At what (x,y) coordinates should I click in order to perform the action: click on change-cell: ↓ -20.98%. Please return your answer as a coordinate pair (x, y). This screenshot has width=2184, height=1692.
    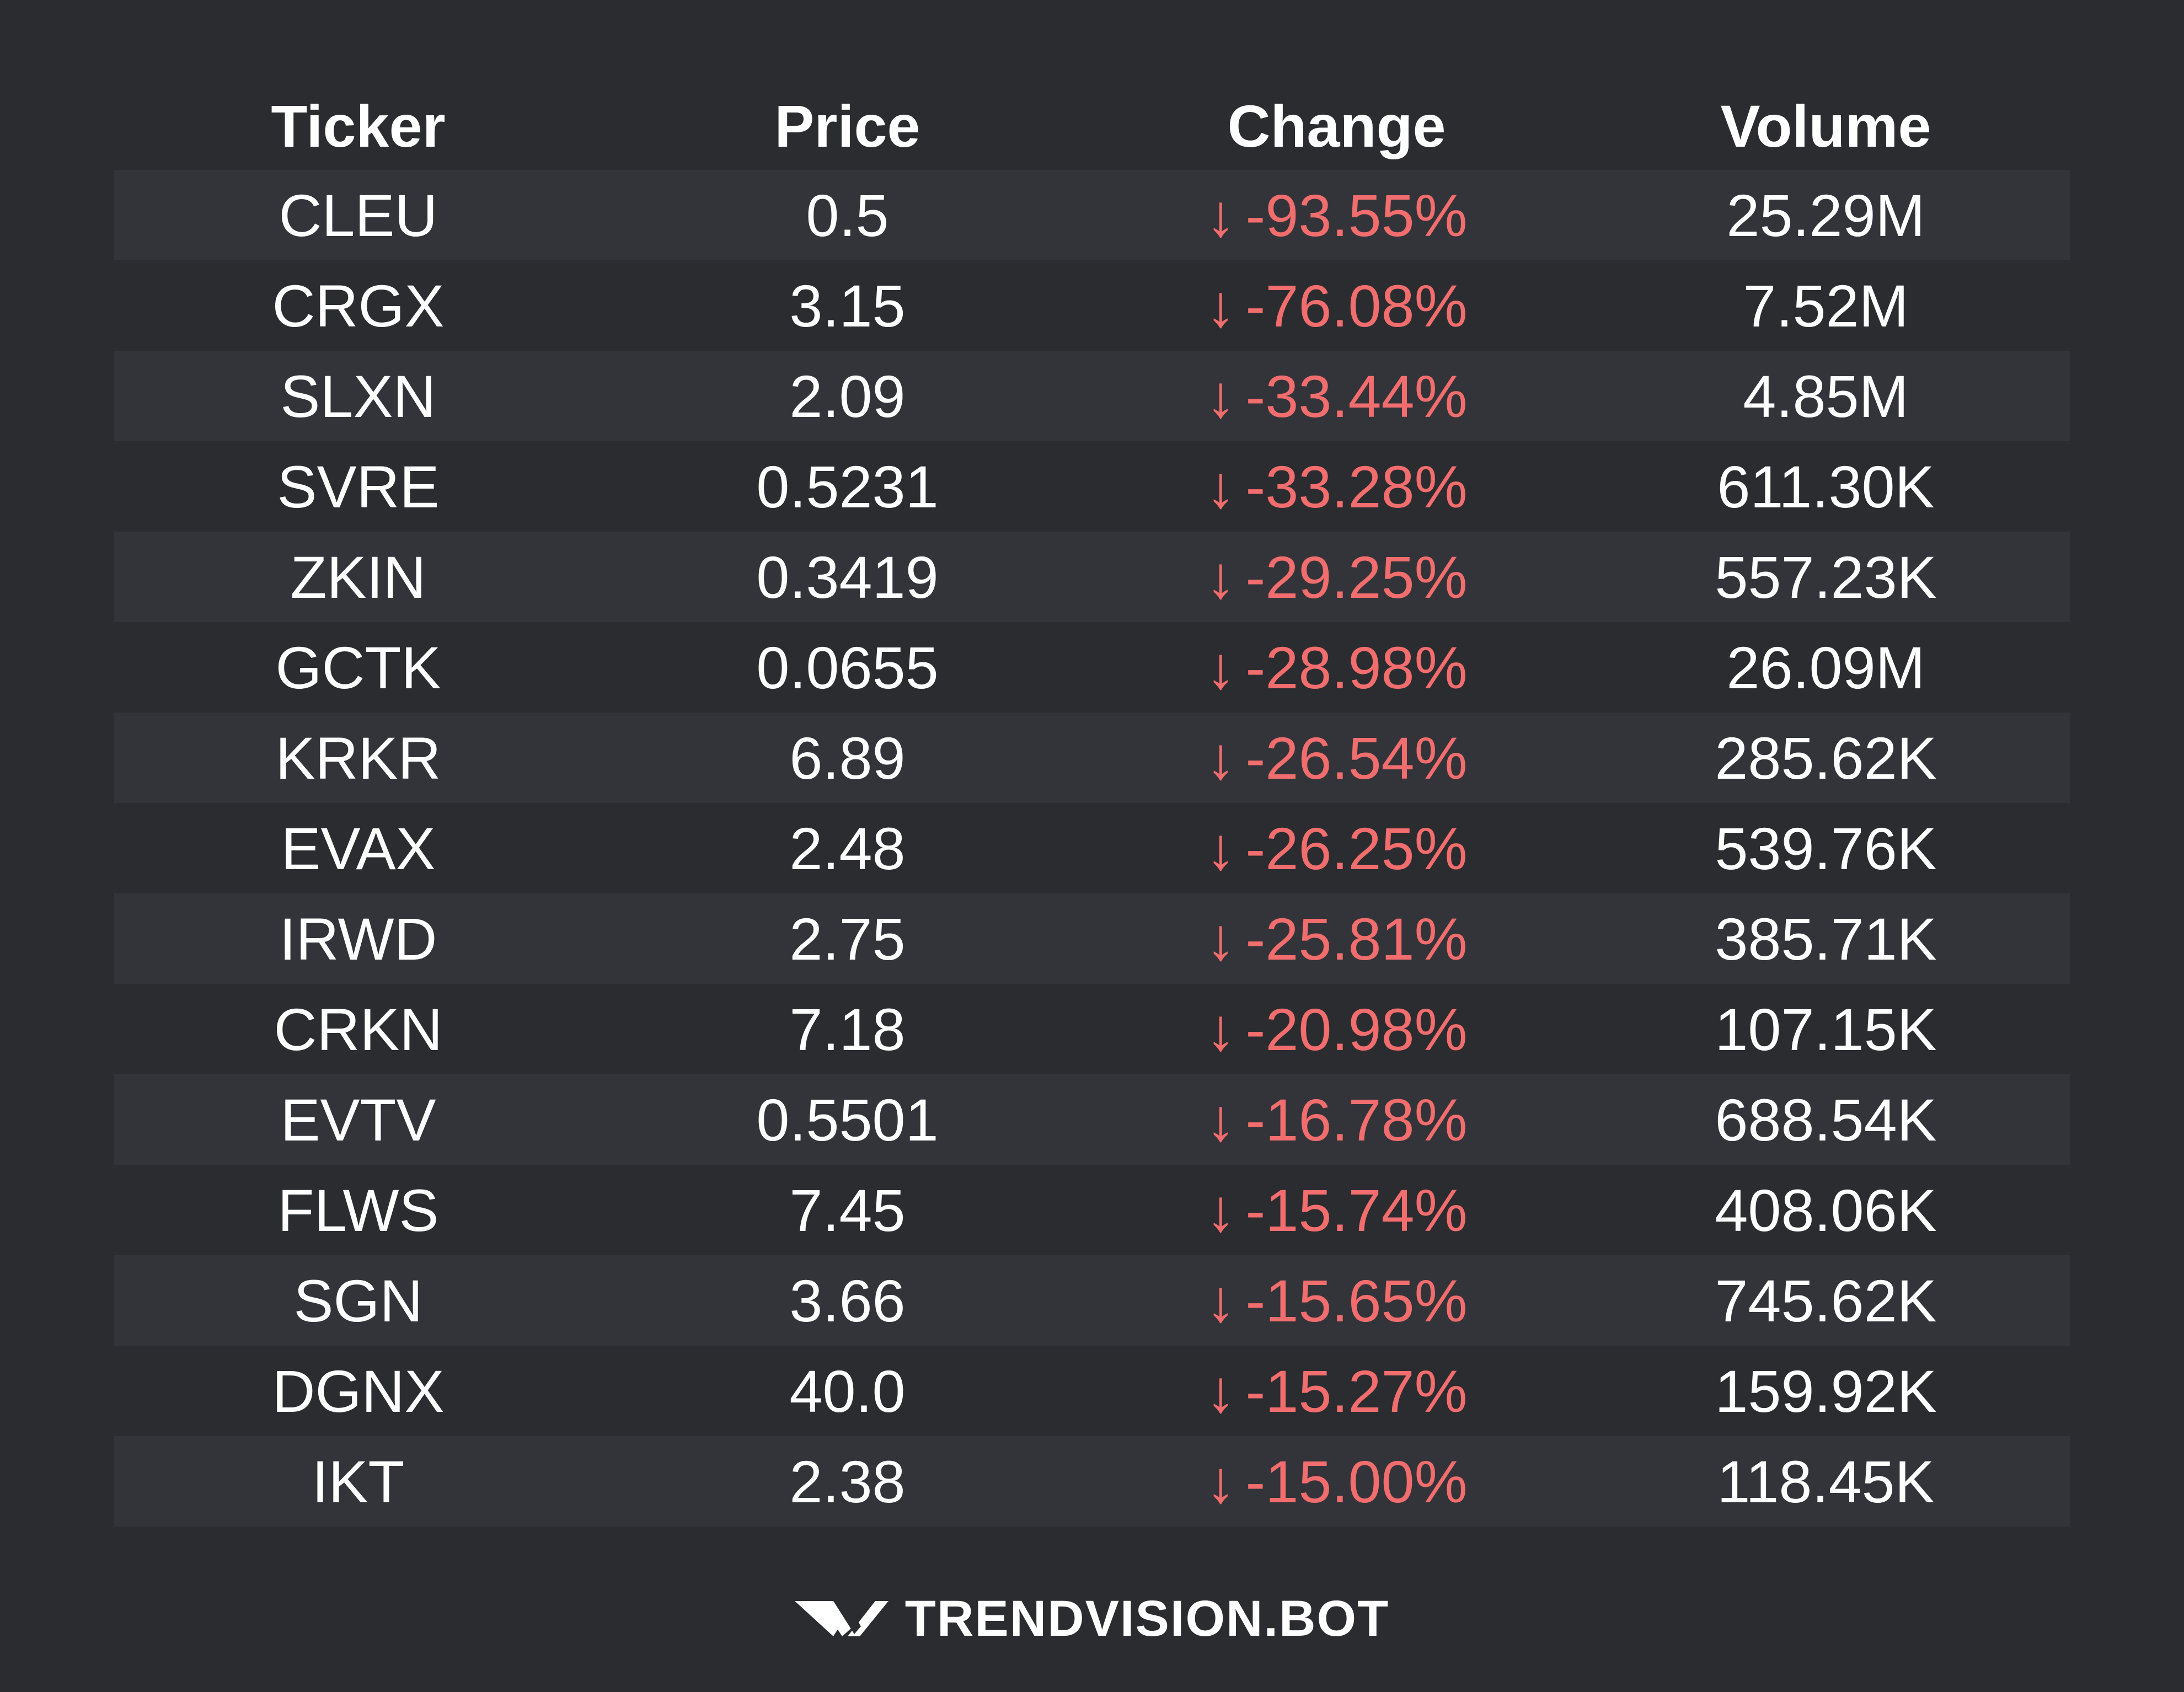
    Looking at the image, I should click on (1336, 1029).